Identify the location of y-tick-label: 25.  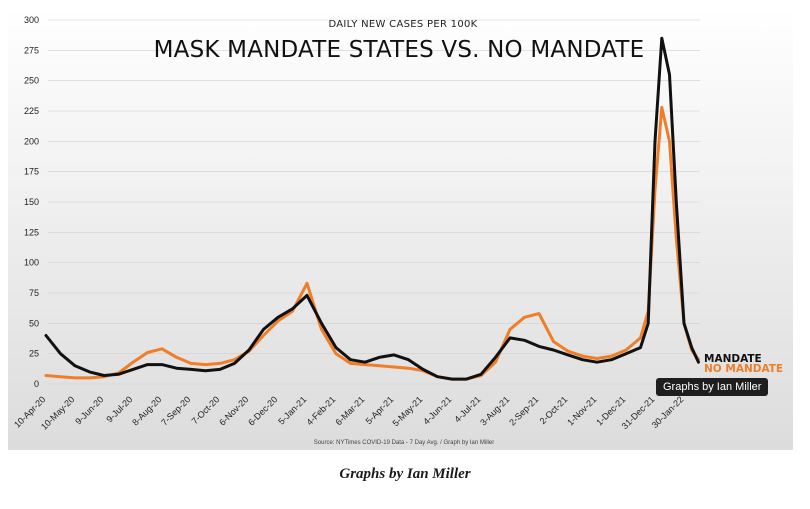
(34, 354).